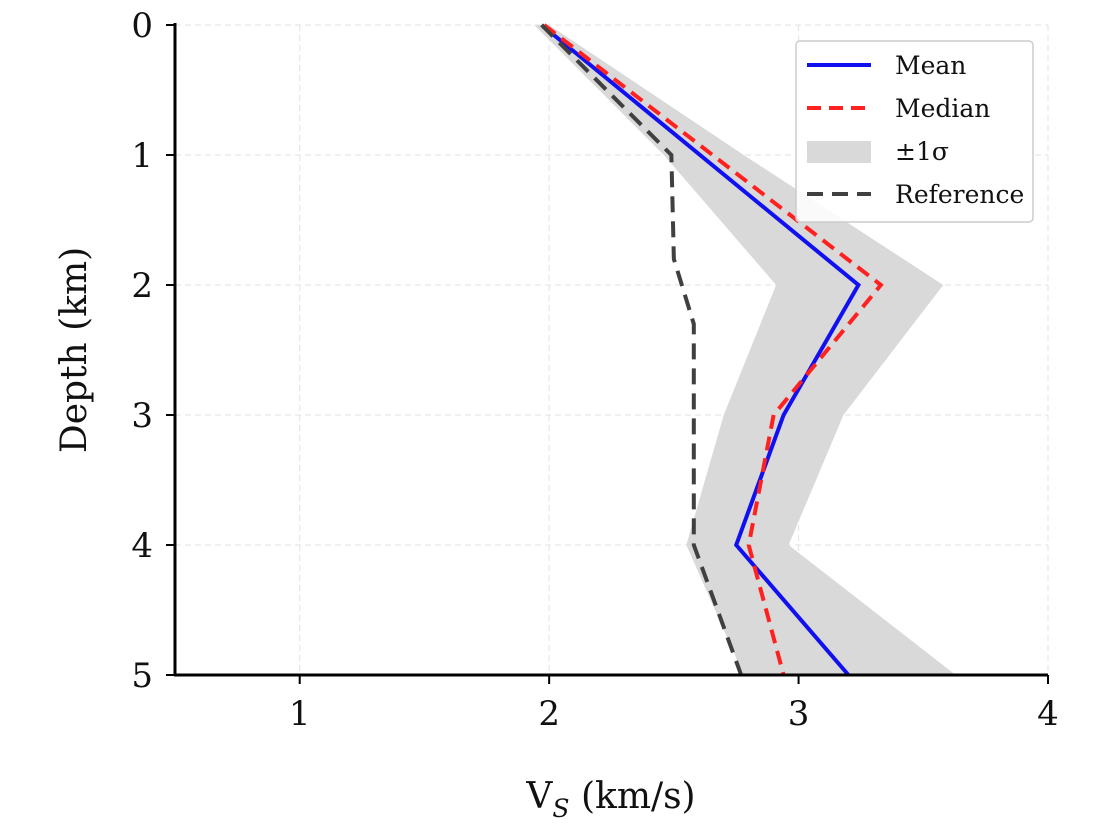  I want to click on legend: Mean Median ±1σ Reference, so click(914, 131).